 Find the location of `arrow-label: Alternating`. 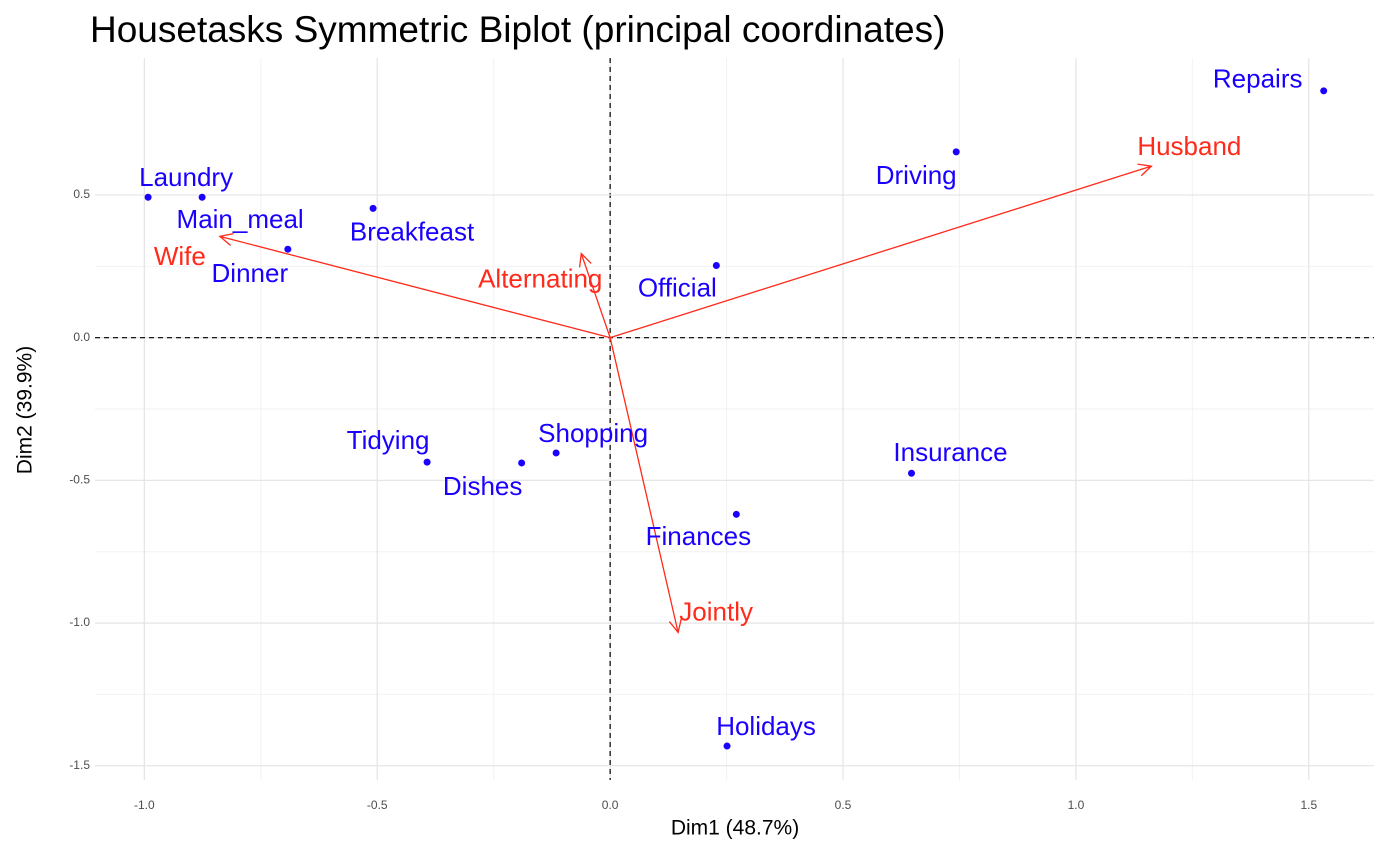

arrow-label: Alternating is located at coordinates (540, 278).